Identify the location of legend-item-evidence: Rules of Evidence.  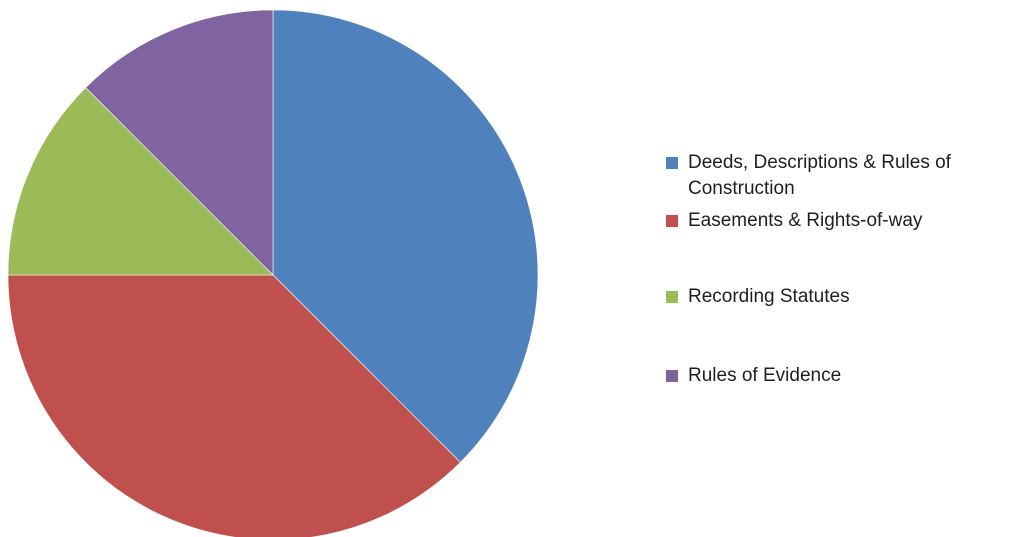
(841, 376).